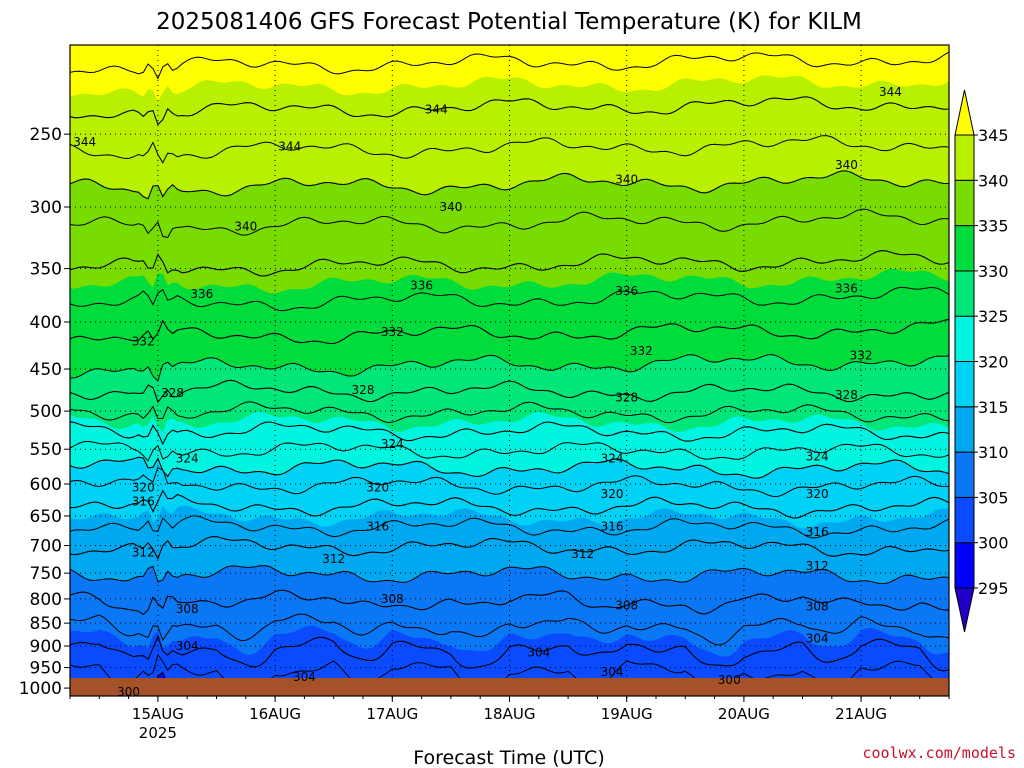 This screenshot has height=768, width=1024. Describe the element at coordinates (46, 450) in the screenshot. I see `y-tick-label: 550` at that location.